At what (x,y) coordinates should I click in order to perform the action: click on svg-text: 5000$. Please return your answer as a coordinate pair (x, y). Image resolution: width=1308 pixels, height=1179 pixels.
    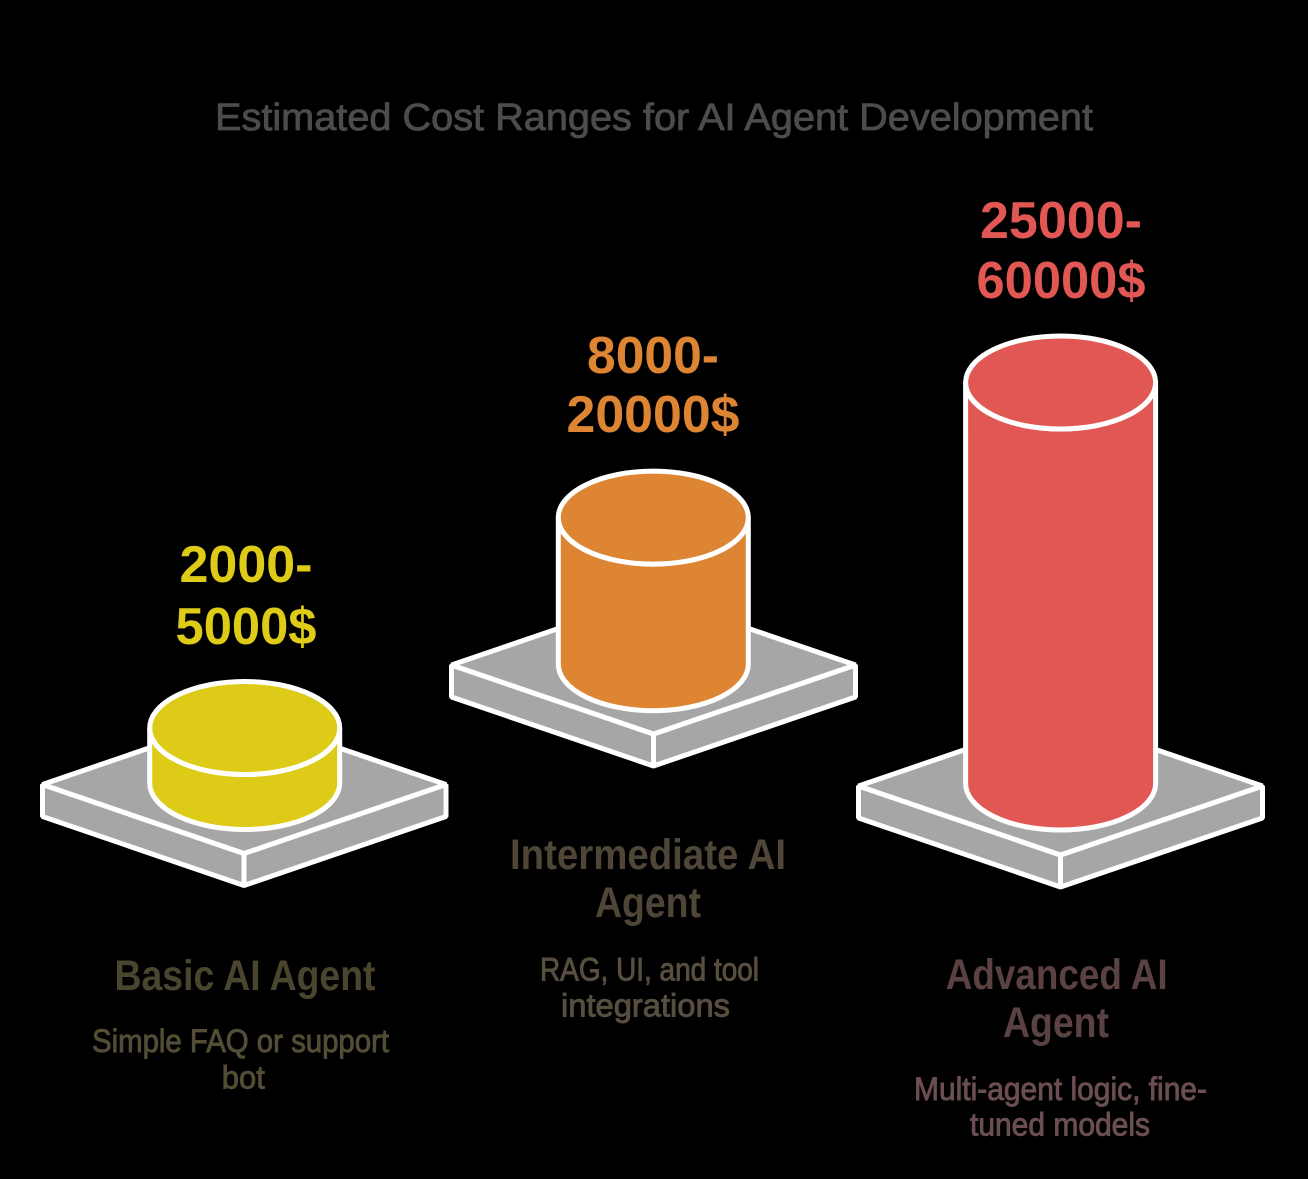
    Looking at the image, I should click on (246, 627).